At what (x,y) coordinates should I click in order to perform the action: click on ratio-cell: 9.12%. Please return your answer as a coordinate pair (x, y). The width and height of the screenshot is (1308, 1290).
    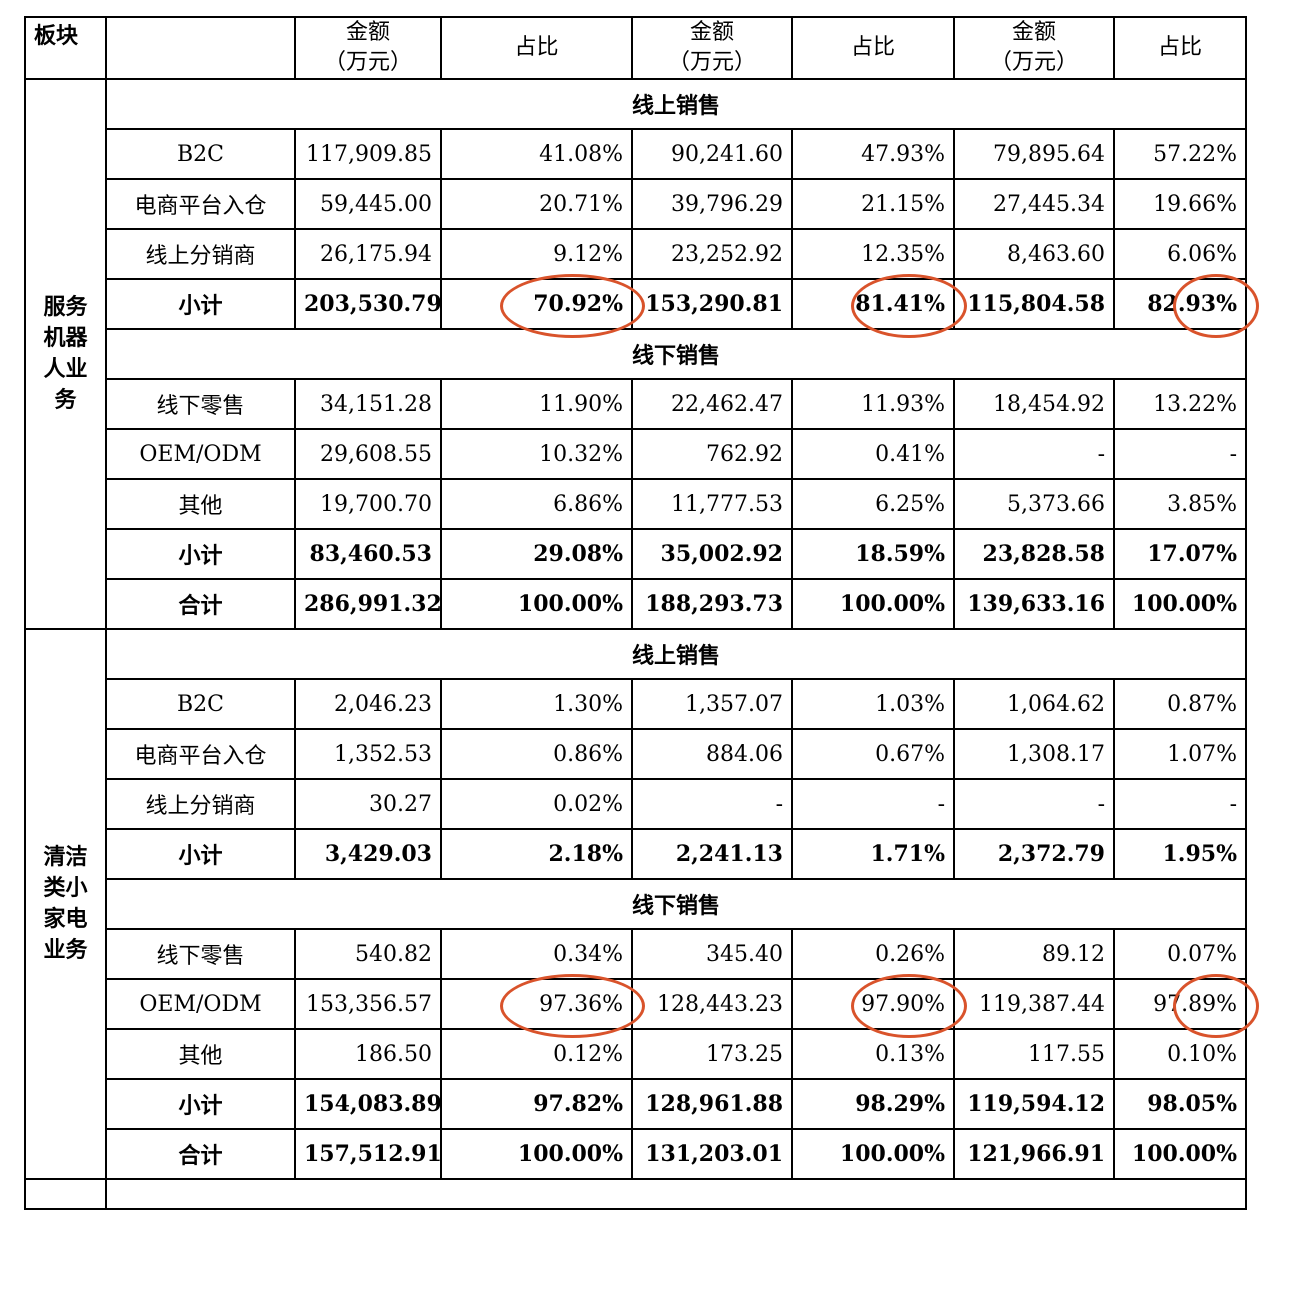
    Looking at the image, I should click on (536, 254).